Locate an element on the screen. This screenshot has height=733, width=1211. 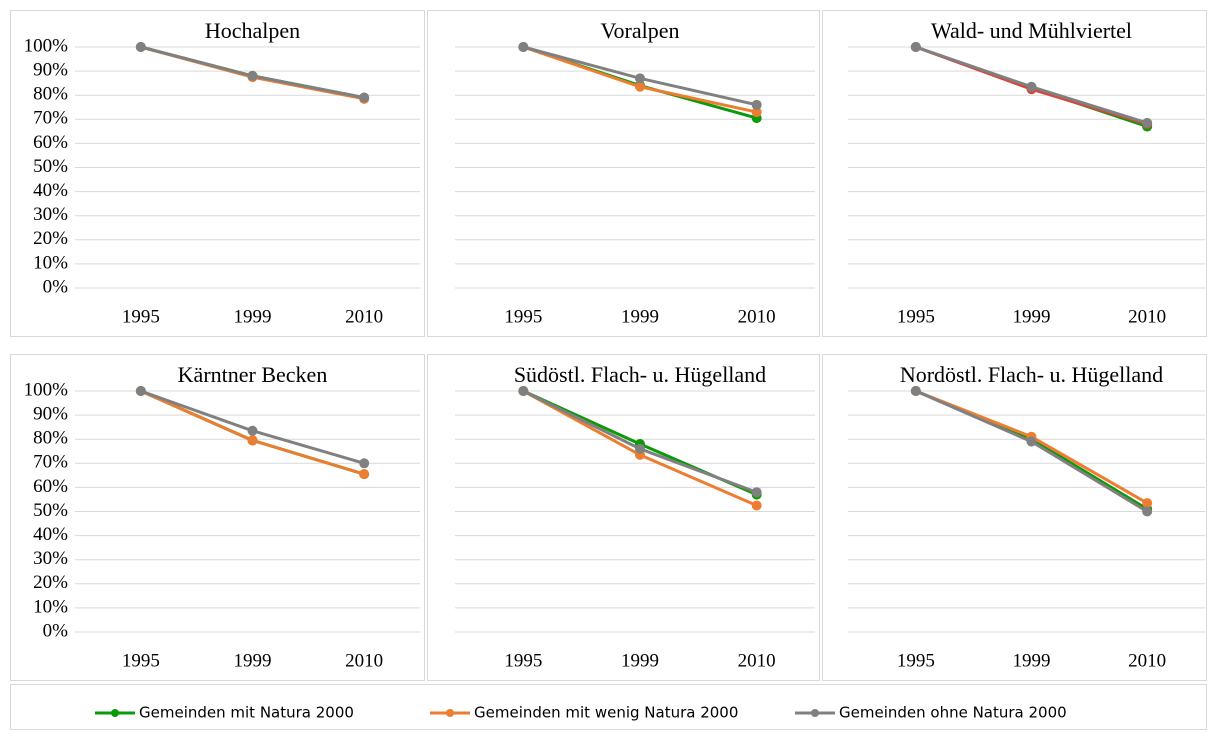
panel-title: Südöstl. Flach- u. Hügelland is located at coordinates (640, 374).